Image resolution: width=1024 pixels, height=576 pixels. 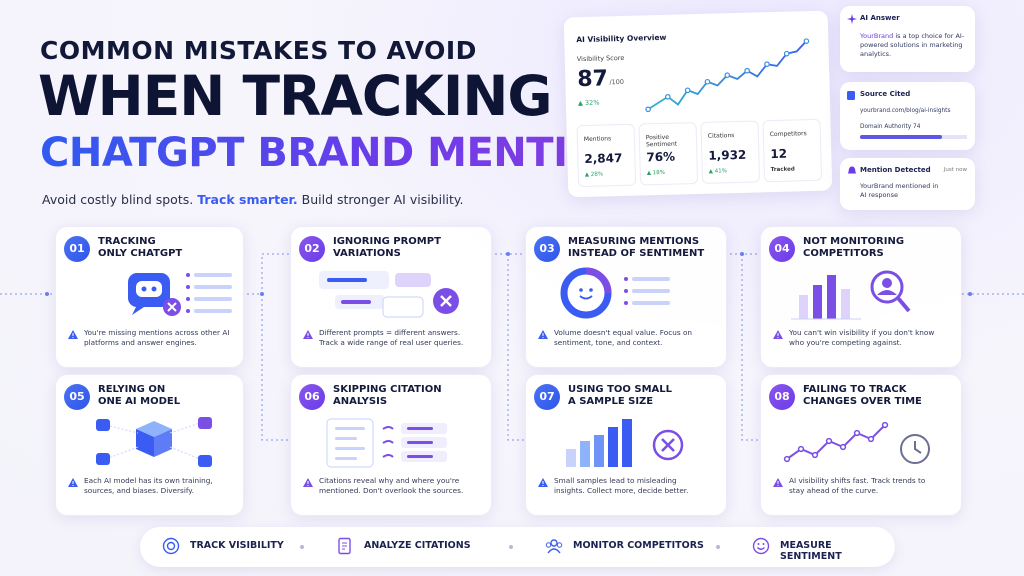 I want to click on score-change: ▲ 32%, so click(x=588, y=103).